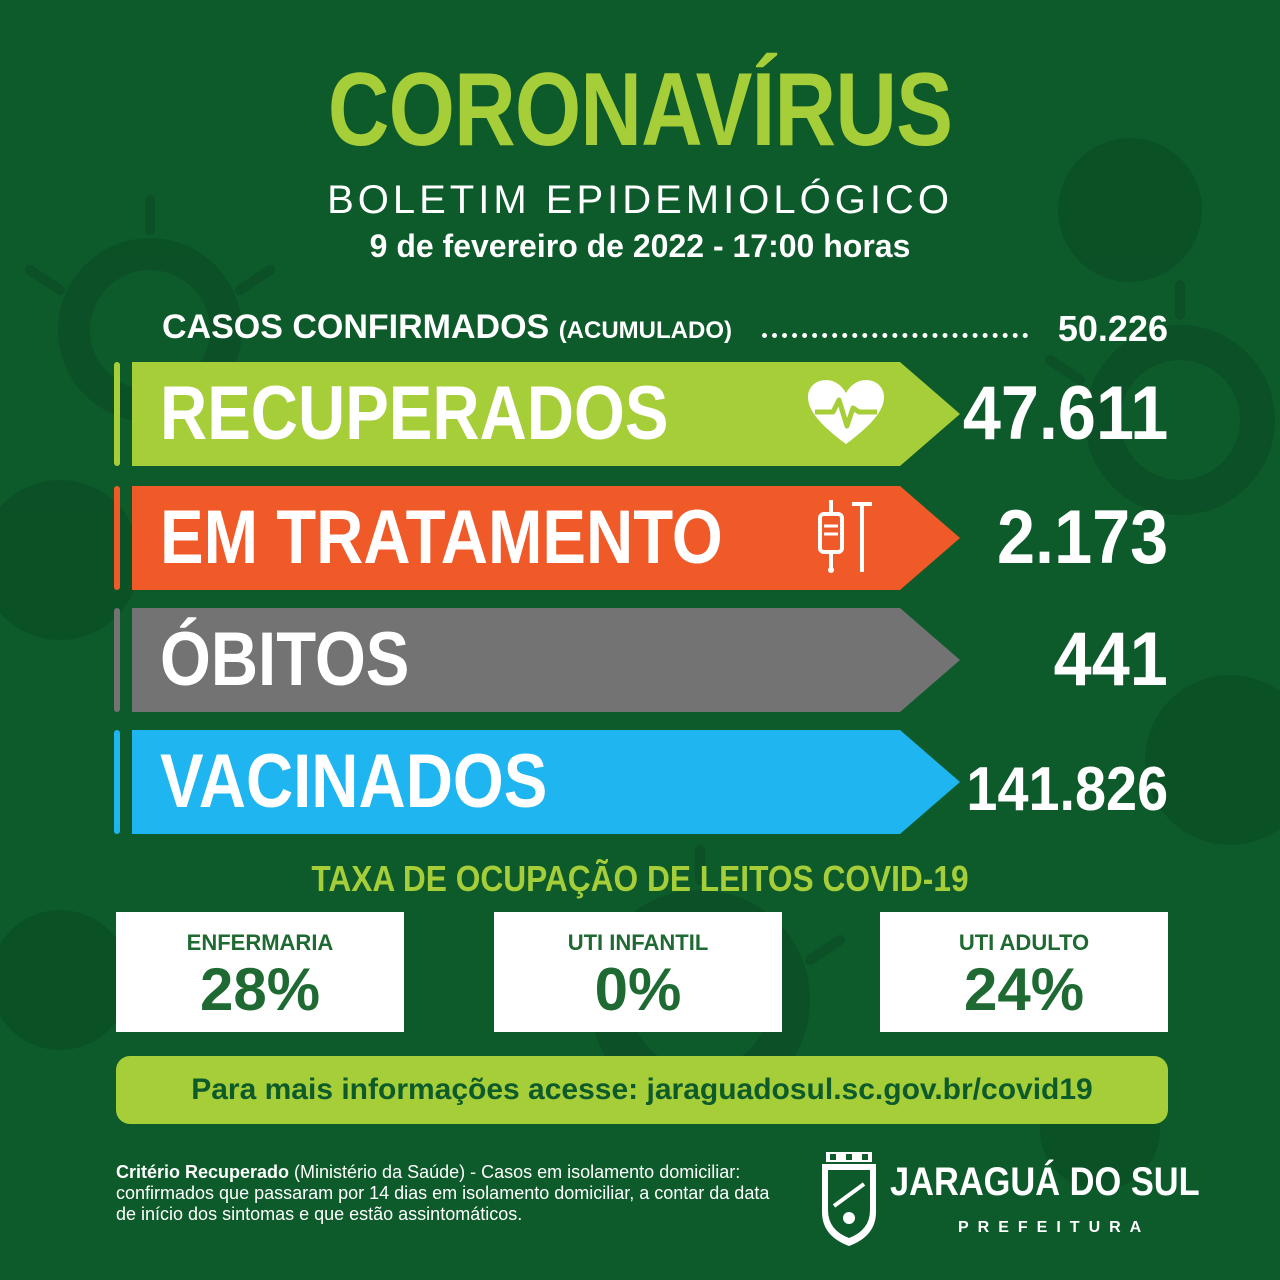 This screenshot has width=1280, height=1280. Describe the element at coordinates (1112, 328) in the screenshot. I see `confirmed-cases-value: 50.226` at that location.